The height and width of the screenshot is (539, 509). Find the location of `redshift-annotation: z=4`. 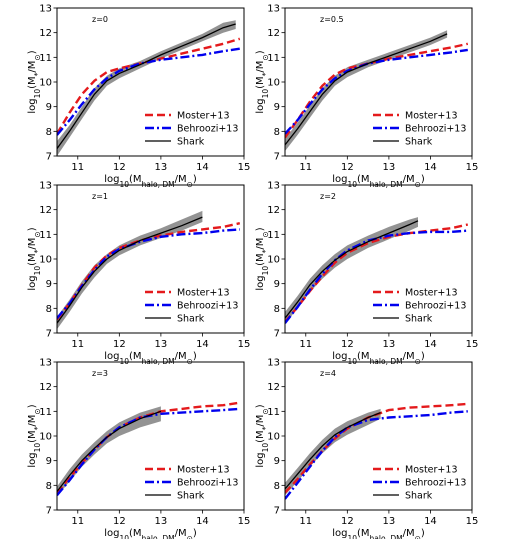

redshift-annotation: z=4 is located at coordinates (328, 373).